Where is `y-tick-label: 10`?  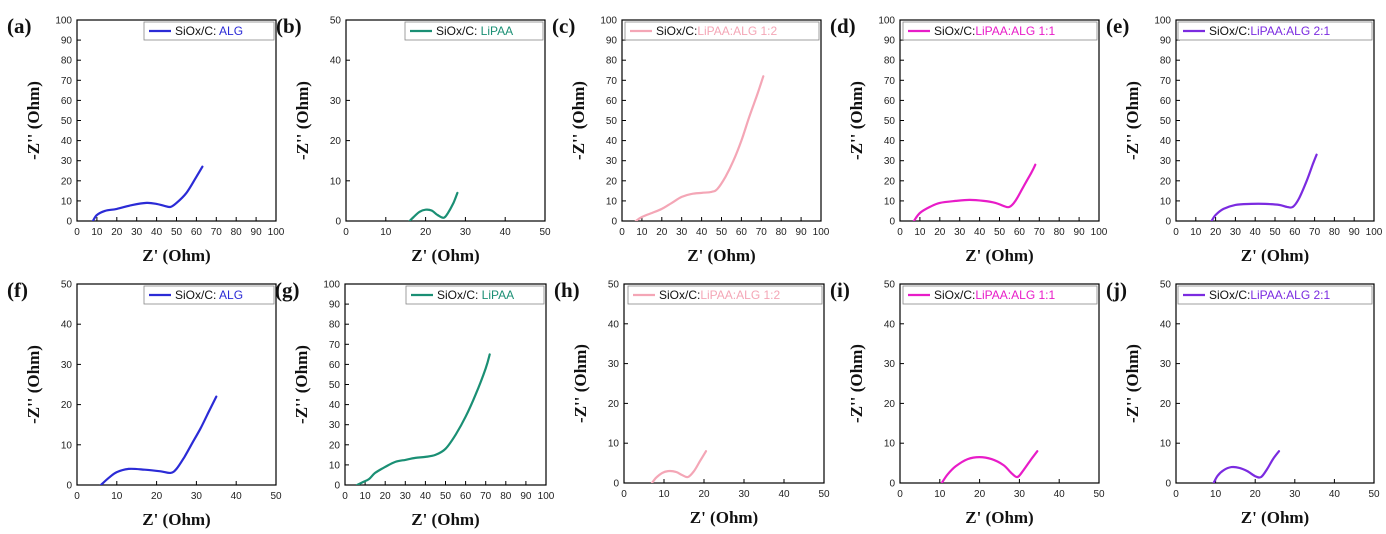 y-tick-label: 10 is located at coordinates (335, 465).